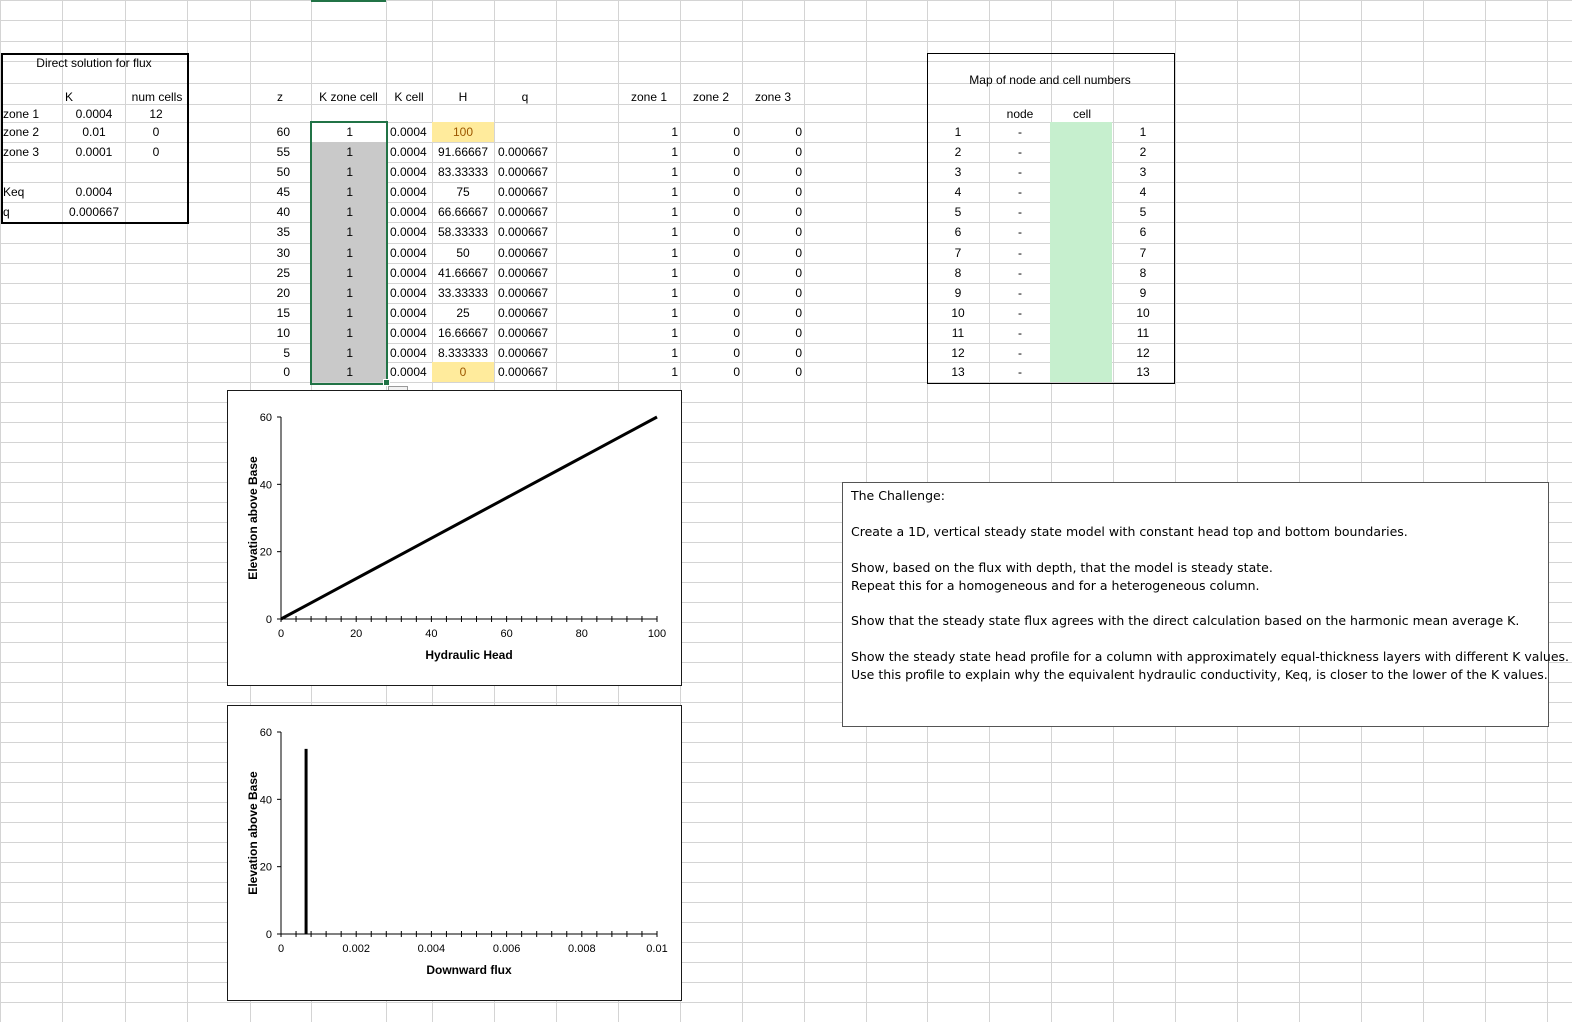  I want to click on table-cell-h: 8.333333, so click(463, 353).